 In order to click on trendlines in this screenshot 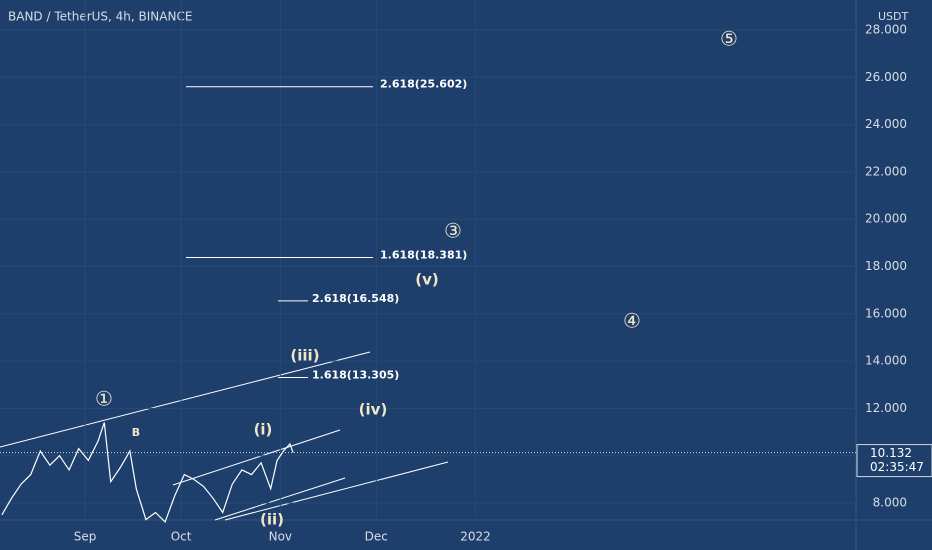, I will do `click(224, 436)`.